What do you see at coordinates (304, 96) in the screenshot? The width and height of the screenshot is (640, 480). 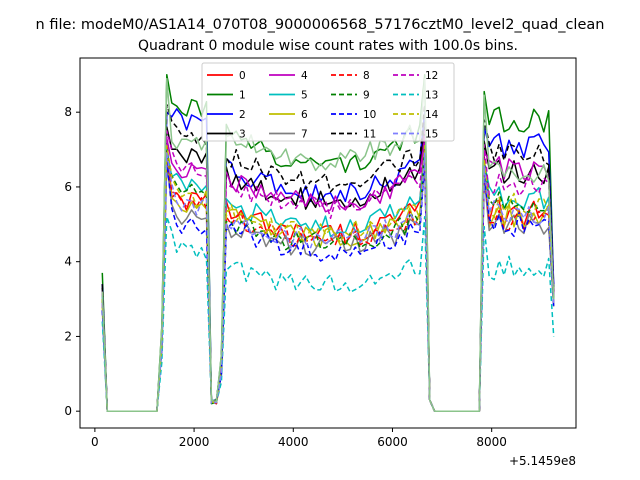 I see `legend-label: 5` at bounding box center [304, 96].